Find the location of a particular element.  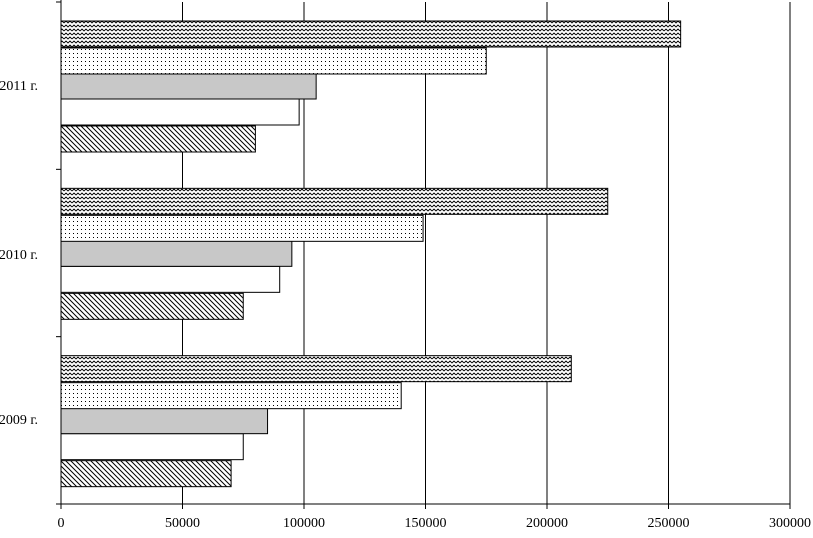

x-tick-label: 50000 is located at coordinates (182, 523).